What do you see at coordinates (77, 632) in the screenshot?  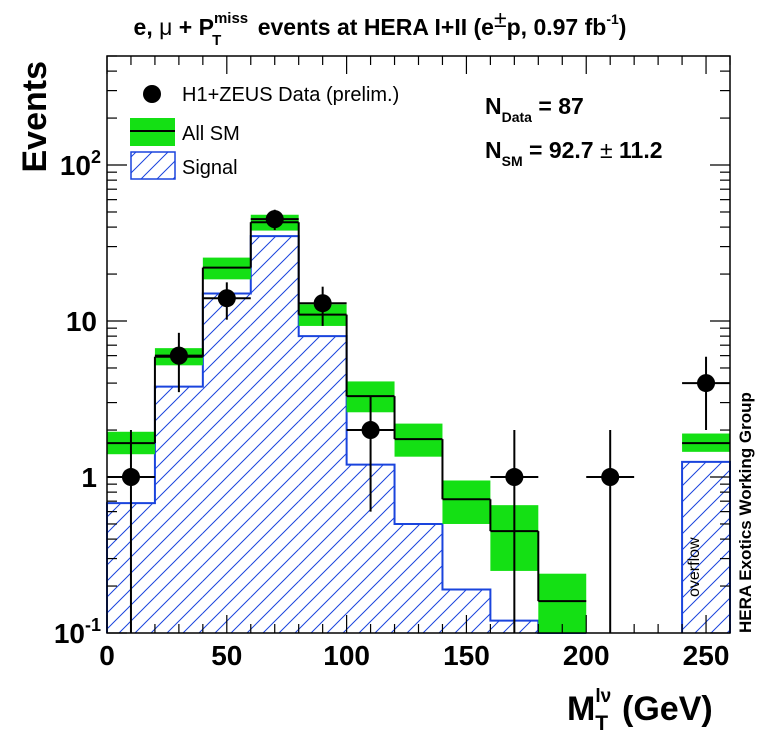 I see `y-tick-label: 10⁻¹` at bounding box center [77, 632].